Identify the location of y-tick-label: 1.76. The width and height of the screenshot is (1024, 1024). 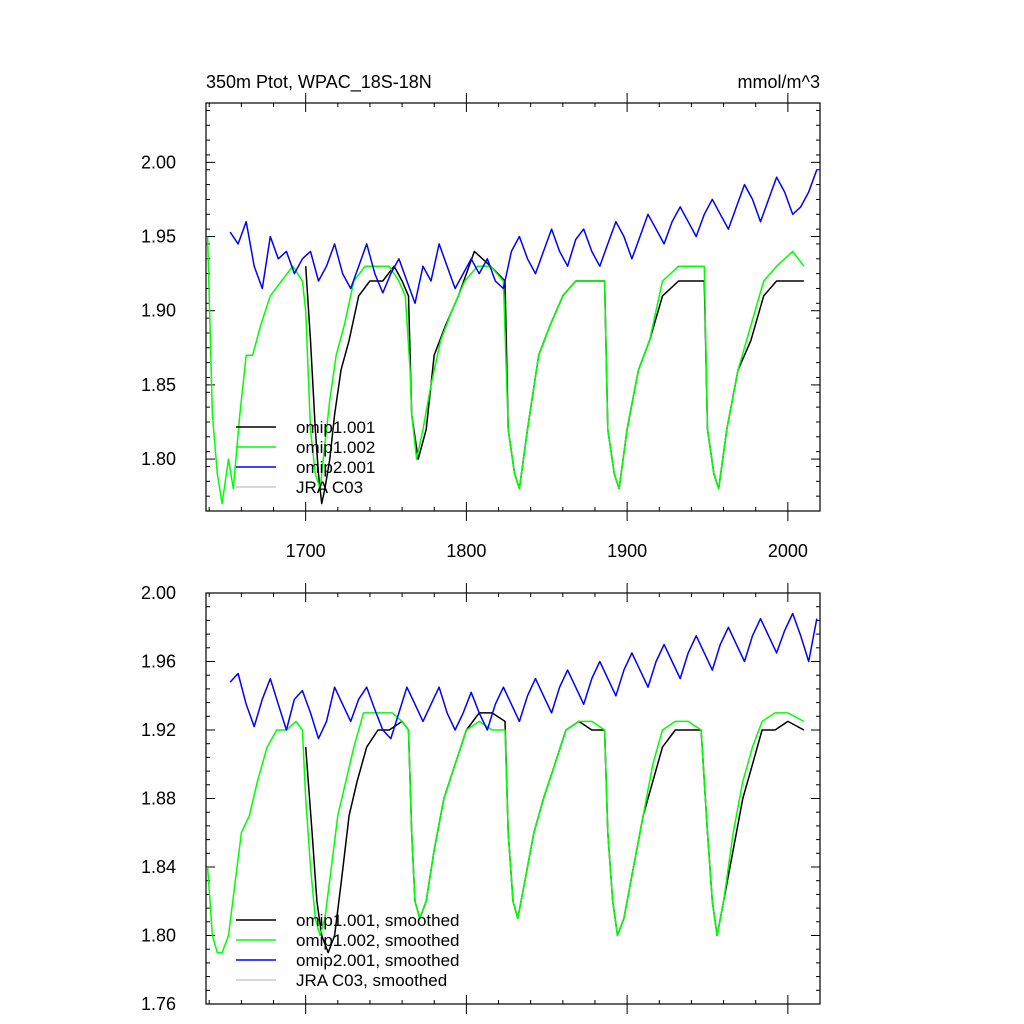
(158, 1004).